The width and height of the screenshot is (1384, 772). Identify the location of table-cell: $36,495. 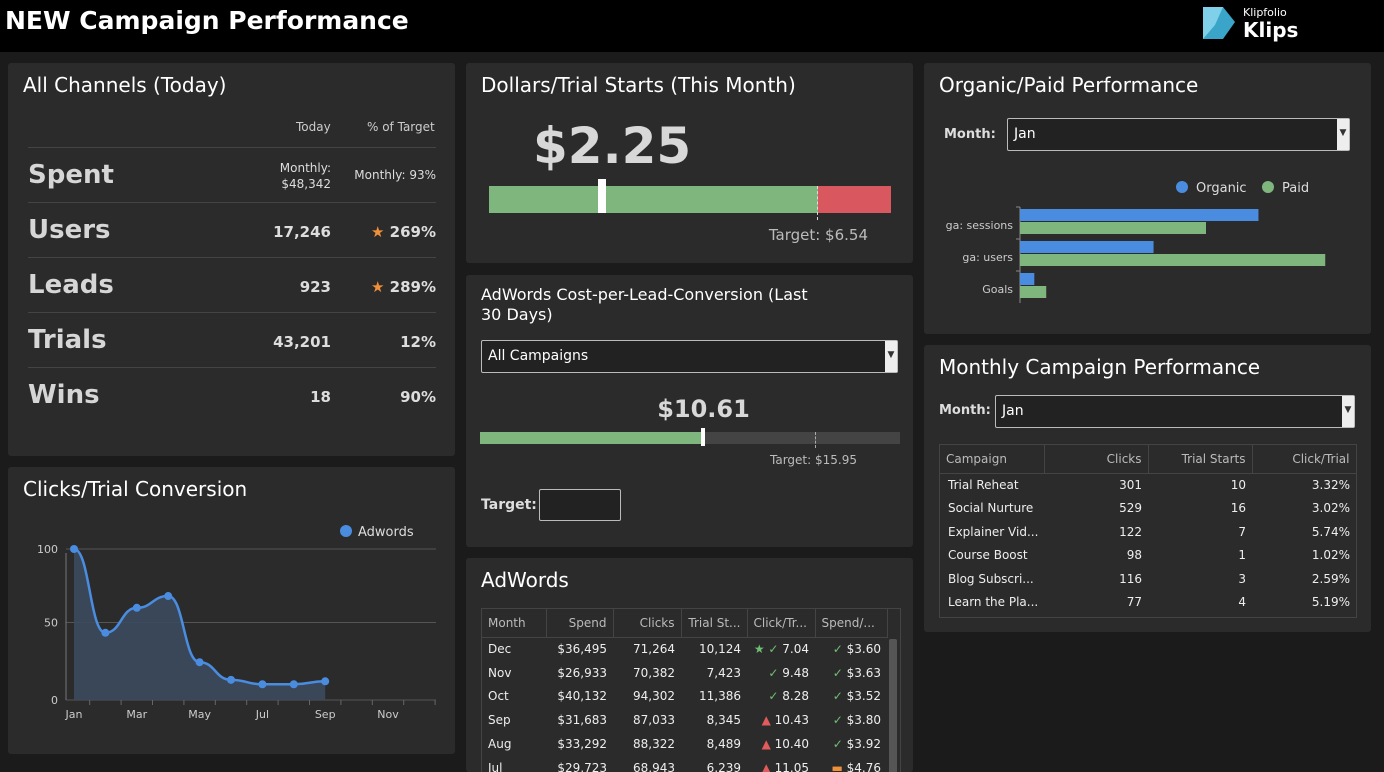
(582, 649).